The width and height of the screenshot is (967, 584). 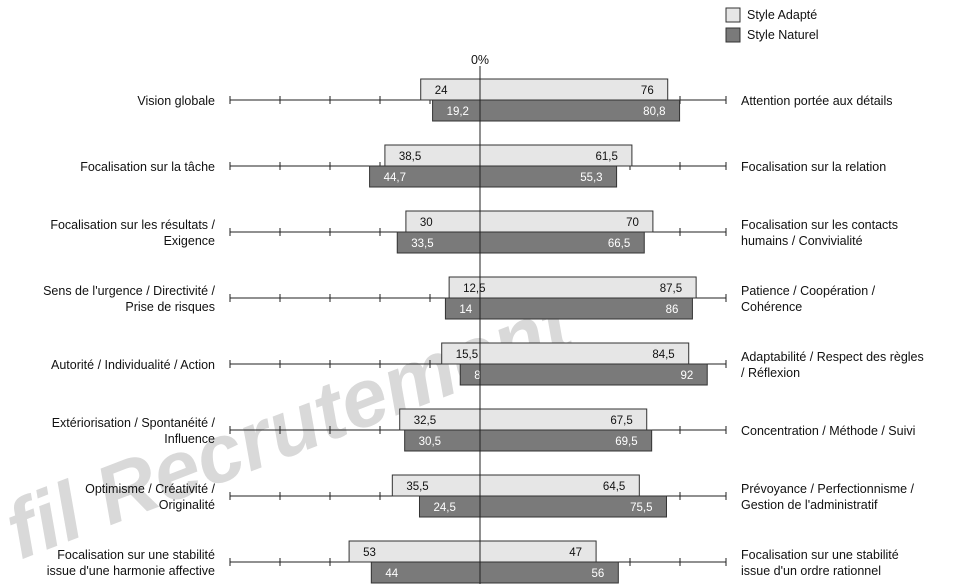 What do you see at coordinates (783, 35) in the screenshot?
I see `legend-label-naturel: Style Naturel` at bounding box center [783, 35].